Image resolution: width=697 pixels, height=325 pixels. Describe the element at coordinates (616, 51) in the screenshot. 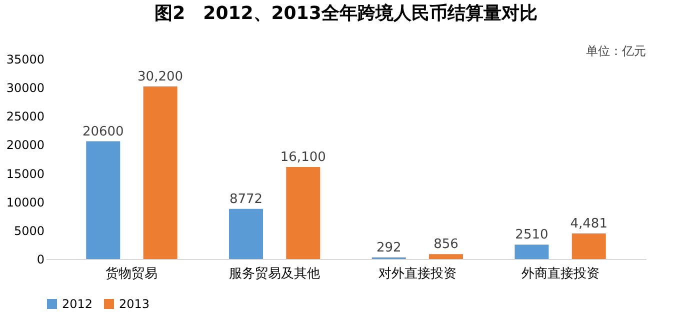

I see `text: 单位：亿元` at that location.